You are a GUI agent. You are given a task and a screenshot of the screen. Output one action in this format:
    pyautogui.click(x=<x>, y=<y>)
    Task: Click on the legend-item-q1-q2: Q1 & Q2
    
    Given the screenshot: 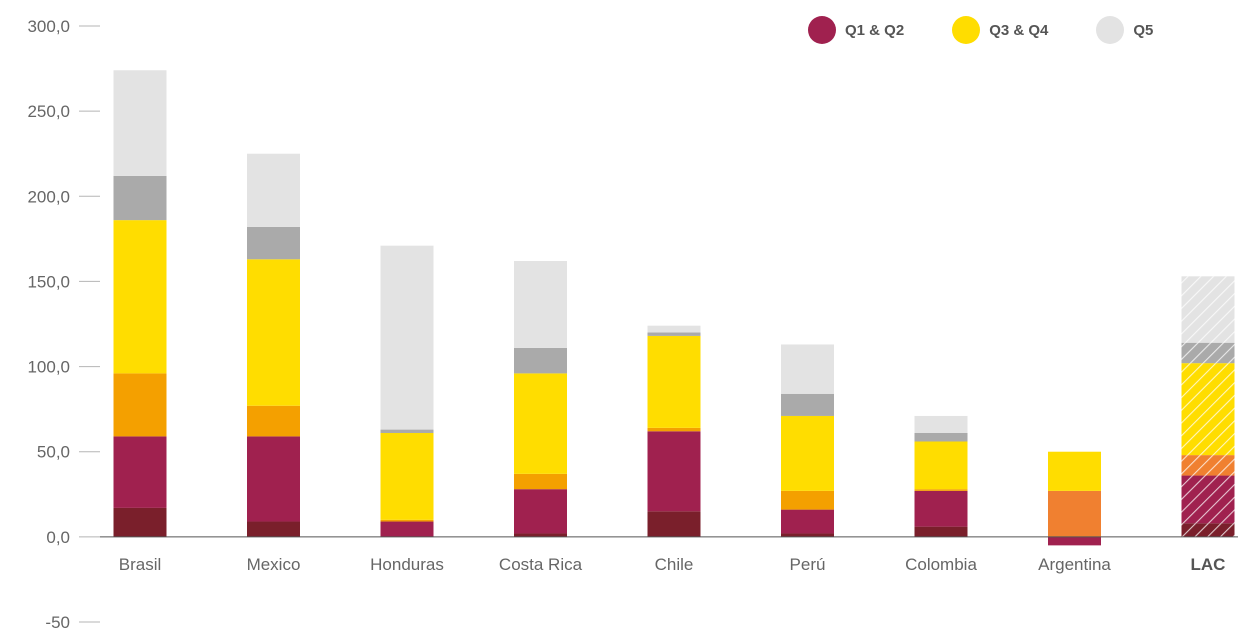 What is the action you would take?
    pyautogui.click(x=856, y=30)
    